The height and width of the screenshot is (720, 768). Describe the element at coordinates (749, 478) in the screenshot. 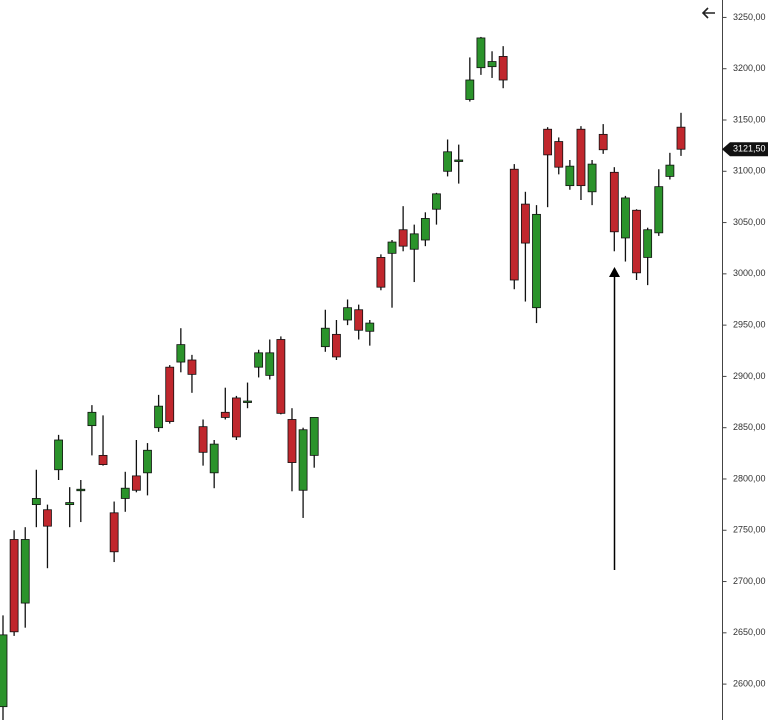

I see `y-tick-label: 2800,00` at that location.